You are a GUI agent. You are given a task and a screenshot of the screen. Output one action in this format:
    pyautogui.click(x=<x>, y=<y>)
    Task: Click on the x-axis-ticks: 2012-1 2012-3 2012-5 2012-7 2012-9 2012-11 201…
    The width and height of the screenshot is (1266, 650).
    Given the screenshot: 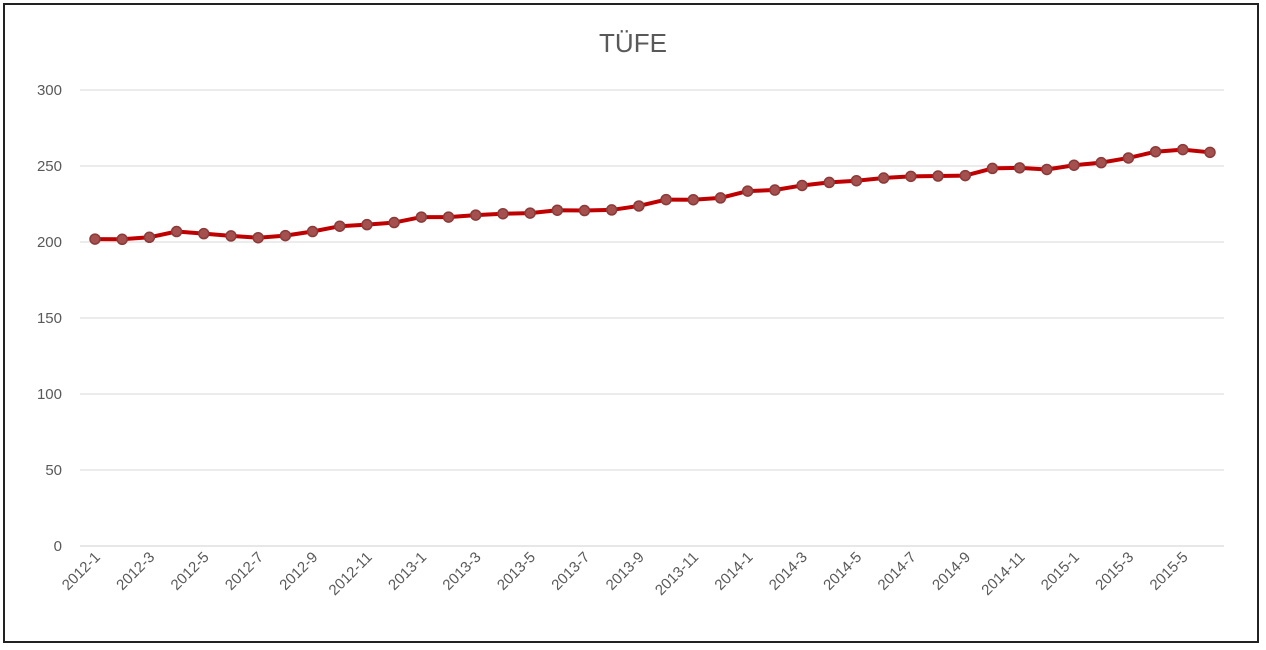 What is the action you would take?
    pyautogui.click(x=625, y=574)
    